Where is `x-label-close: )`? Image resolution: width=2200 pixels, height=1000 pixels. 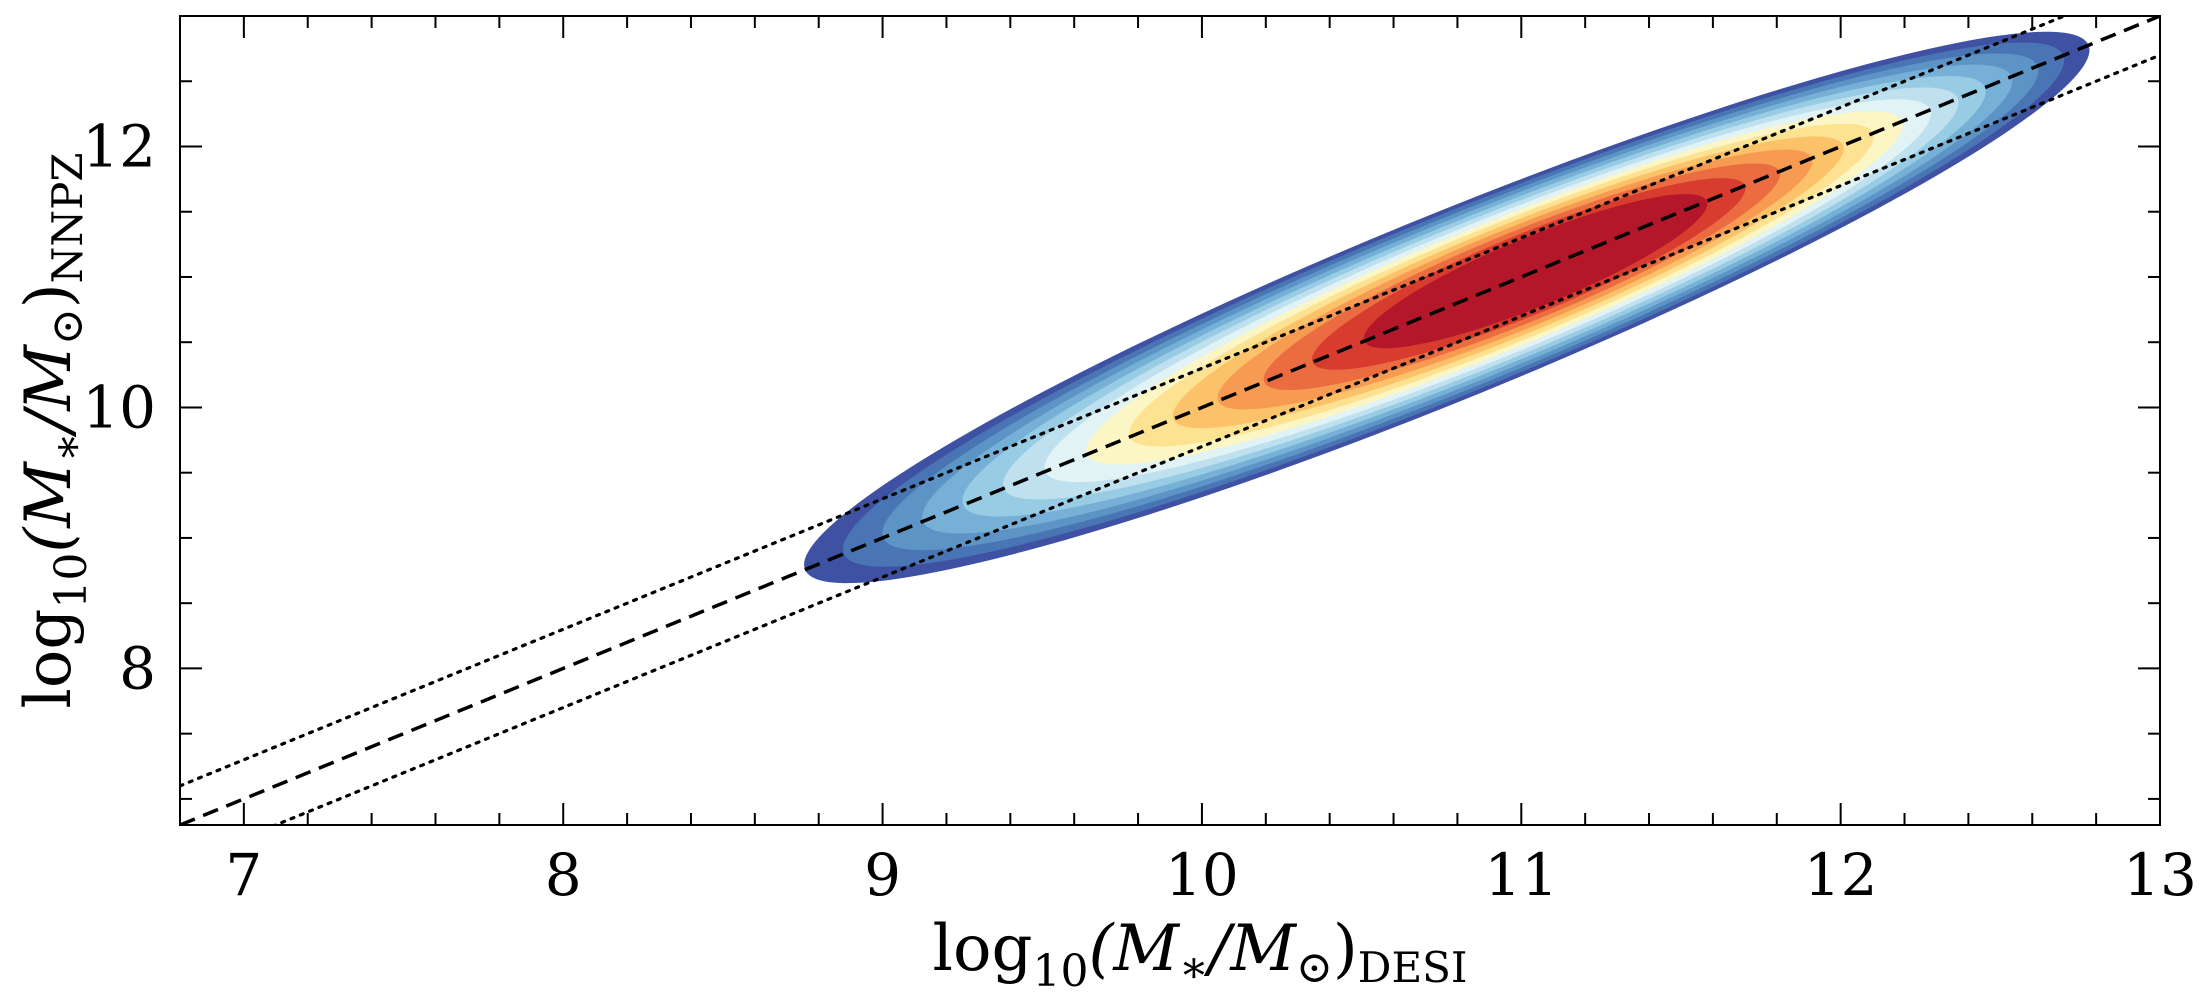
x-label-close: ) is located at coordinates (1345, 949).